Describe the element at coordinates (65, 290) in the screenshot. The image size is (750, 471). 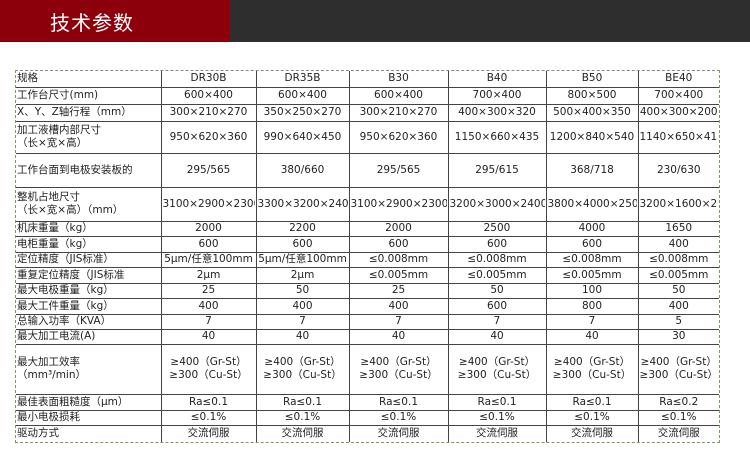
I see `row-label-text: 最大电极重量（kg）` at that location.